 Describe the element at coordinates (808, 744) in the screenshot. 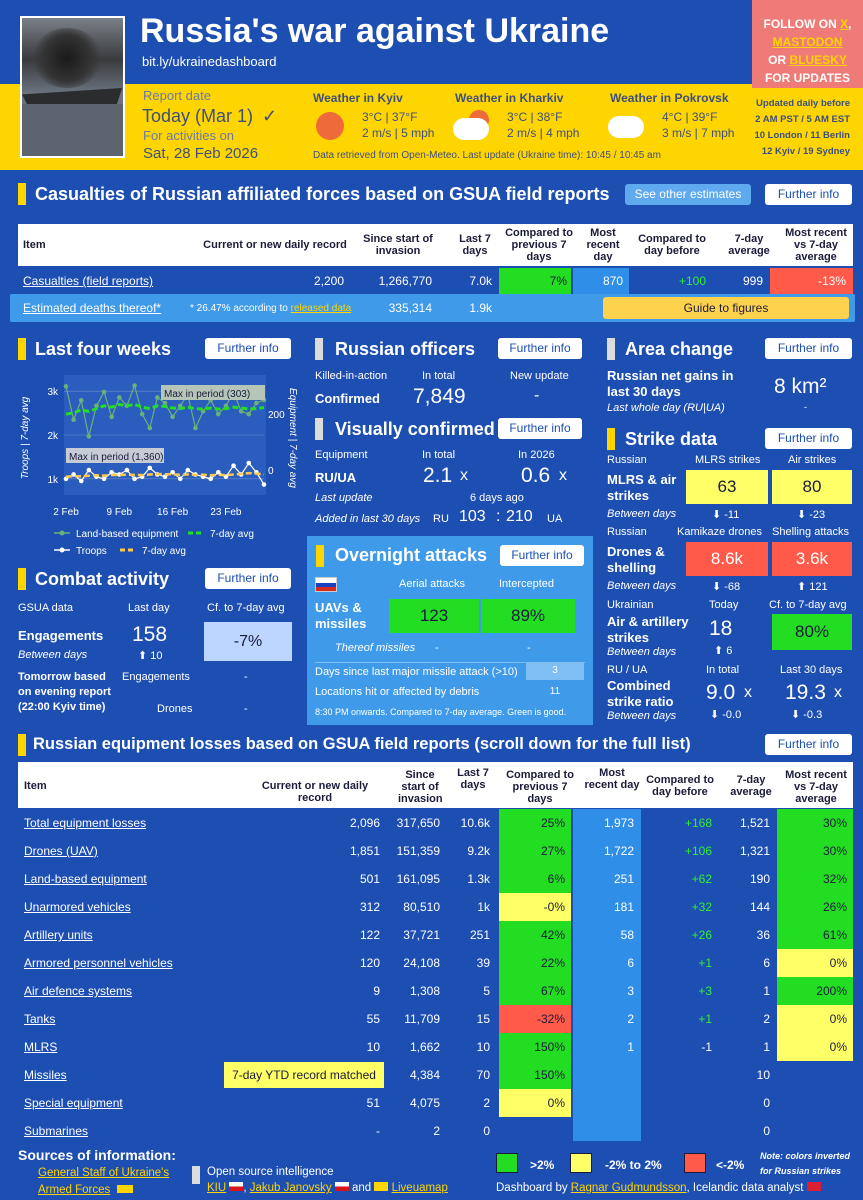

I see `equipment-info-button: Further info` at that location.